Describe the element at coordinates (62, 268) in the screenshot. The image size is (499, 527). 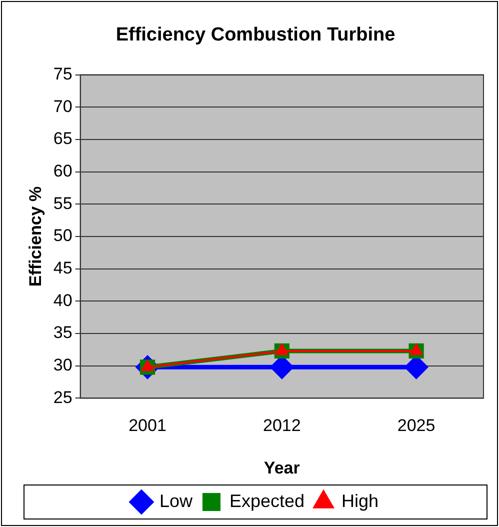
I see `y-tick-label: 45` at that location.